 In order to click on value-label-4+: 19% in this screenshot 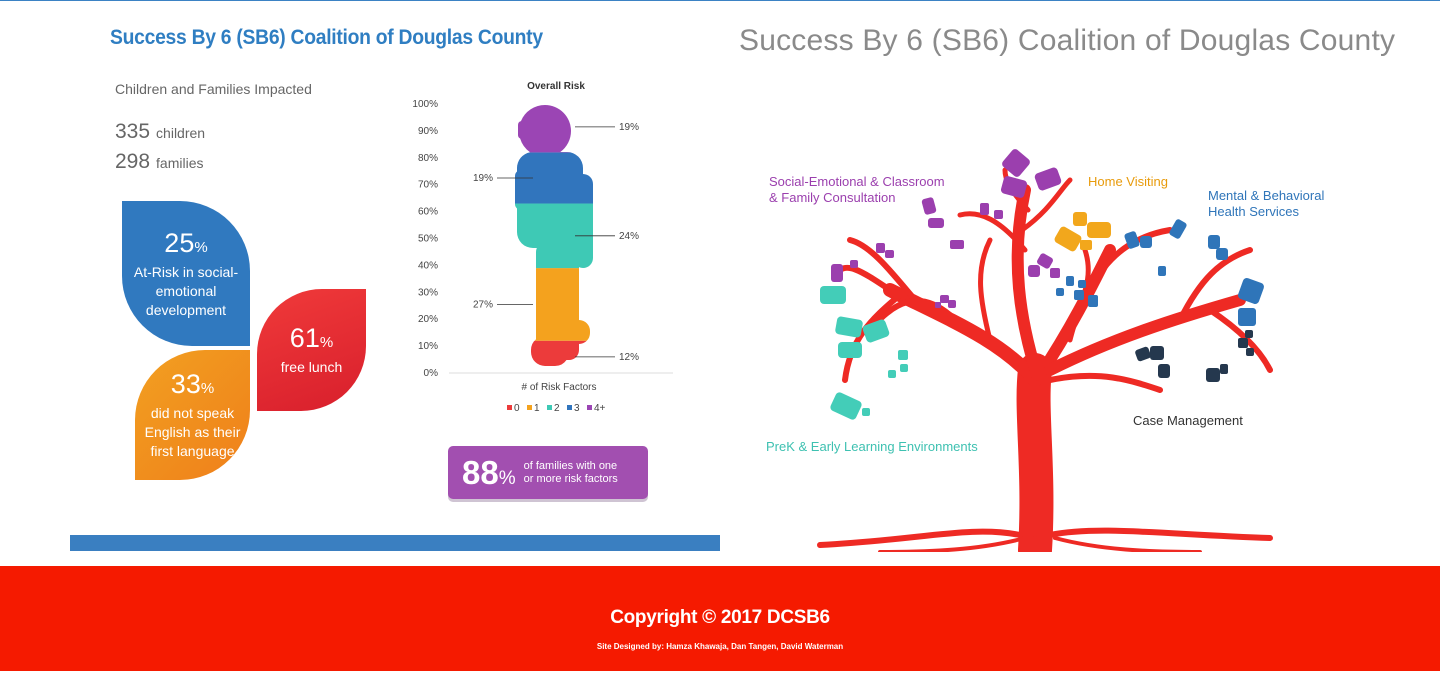, I will do `click(629, 127)`.